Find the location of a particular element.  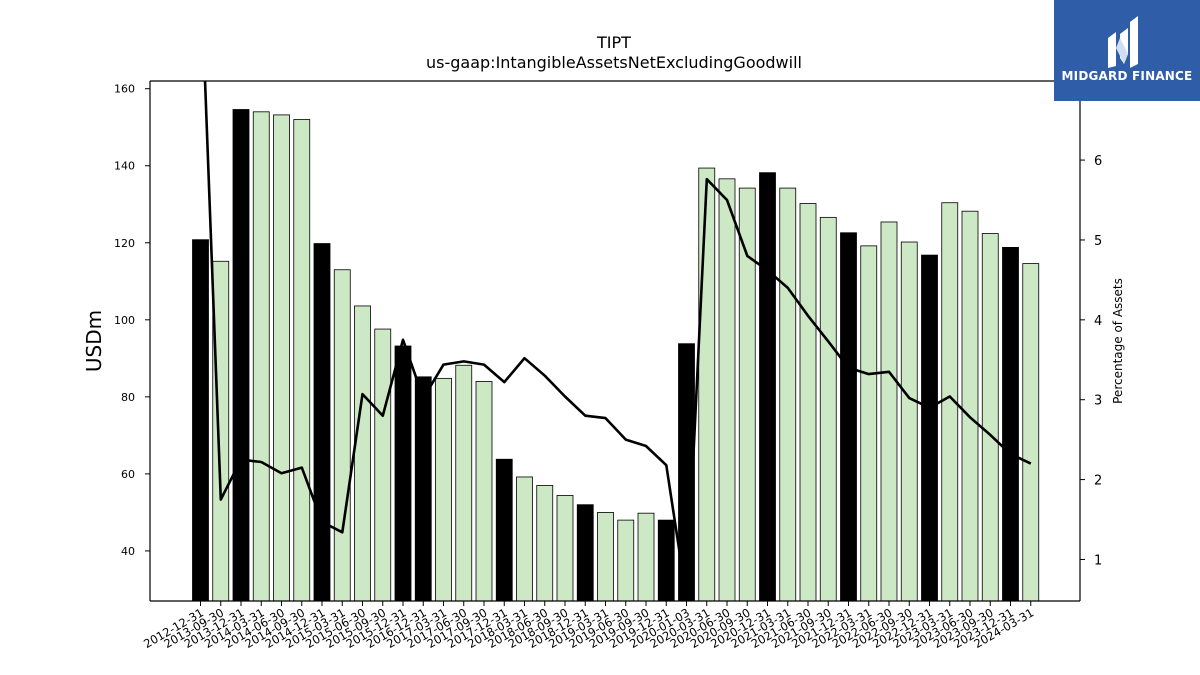

y2-tick-label: 1 is located at coordinates (1098, 560).